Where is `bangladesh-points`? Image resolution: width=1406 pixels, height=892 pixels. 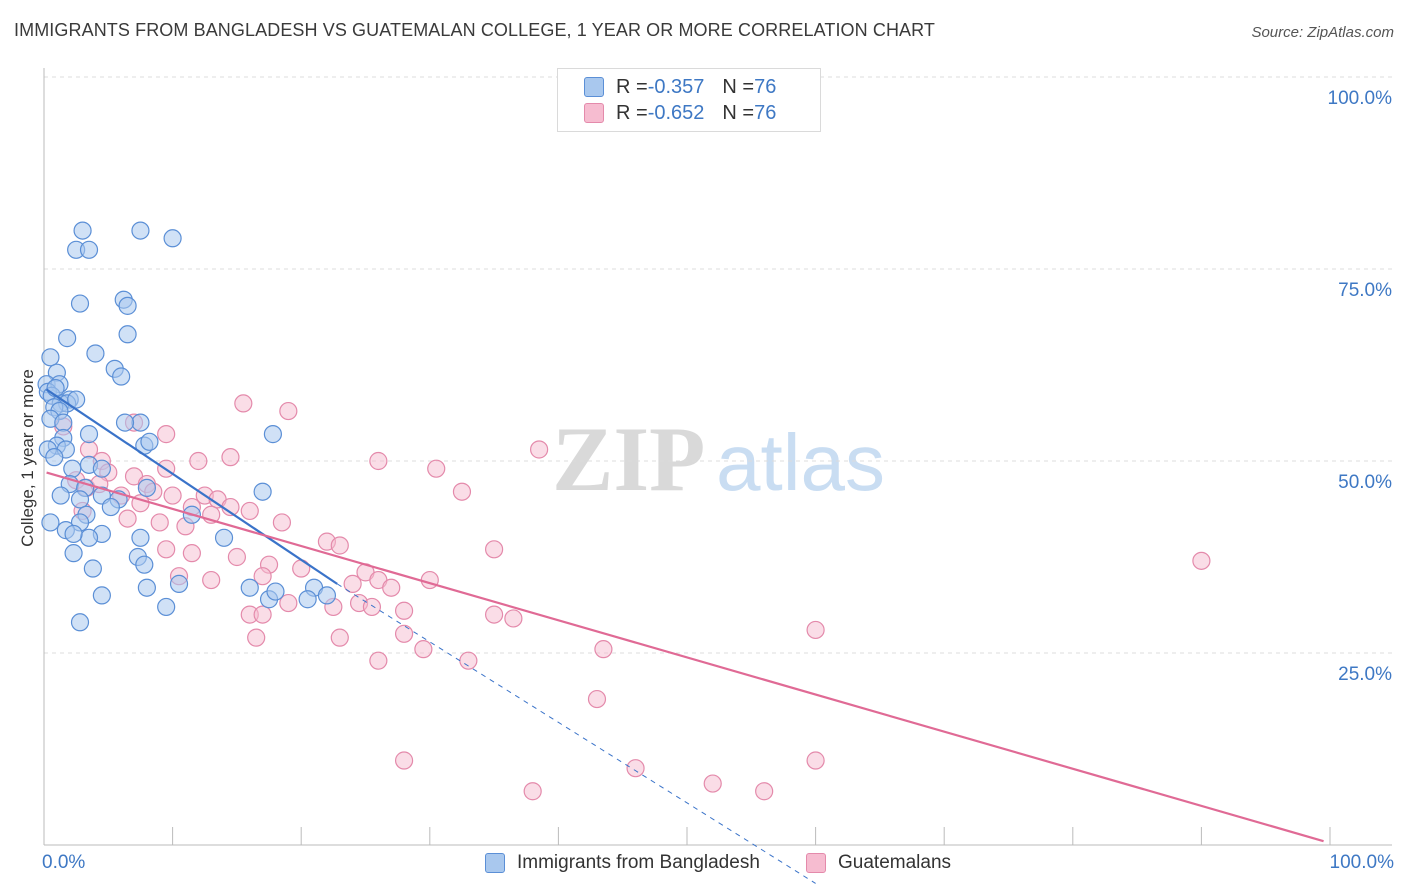 bangladesh-points is located at coordinates (187, 426).